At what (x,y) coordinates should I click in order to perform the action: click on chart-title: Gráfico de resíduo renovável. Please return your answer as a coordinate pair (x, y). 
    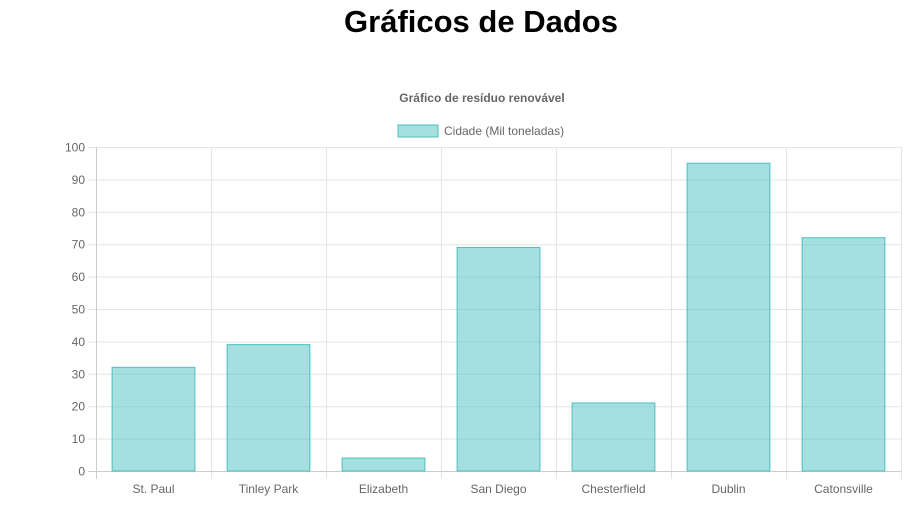
    Looking at the image, I should click on (481, 98).